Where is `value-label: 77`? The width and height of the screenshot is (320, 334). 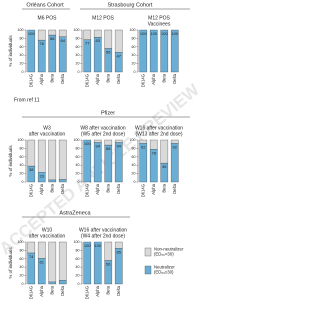 value-label: 77 is located at coordinates (87, 43).